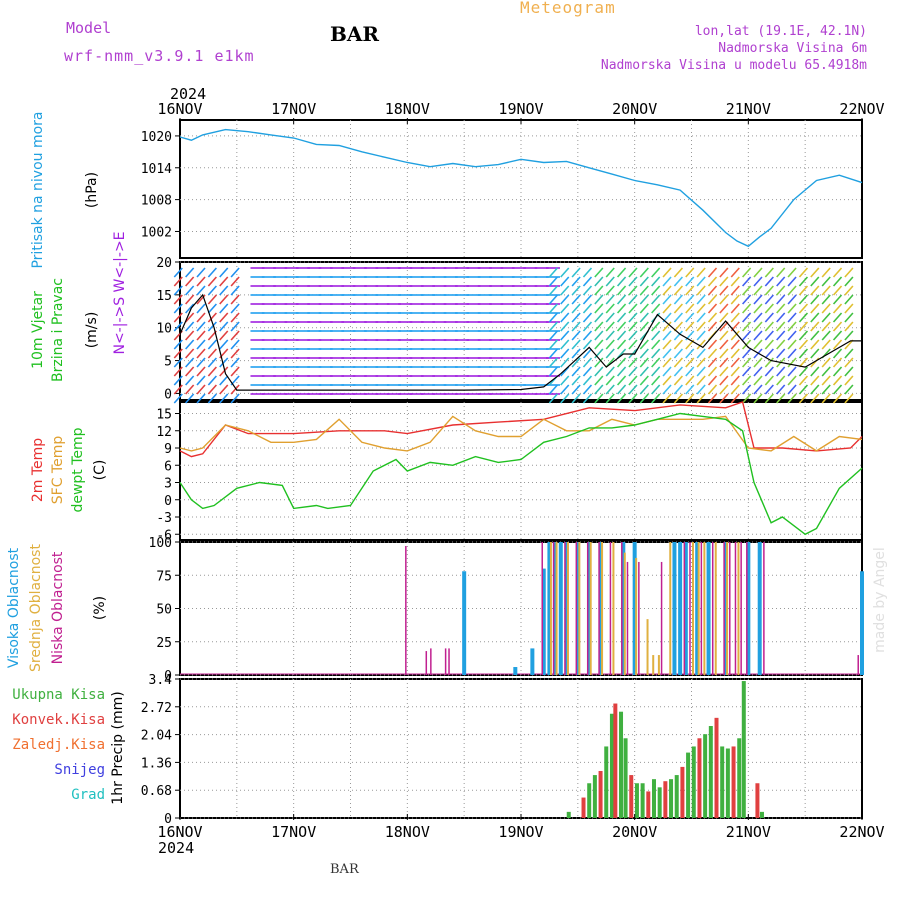  Describe the element at coordinates (861, 832) in the screenshot. I see `x-tick-label-bottom: 22NOV` at that location.